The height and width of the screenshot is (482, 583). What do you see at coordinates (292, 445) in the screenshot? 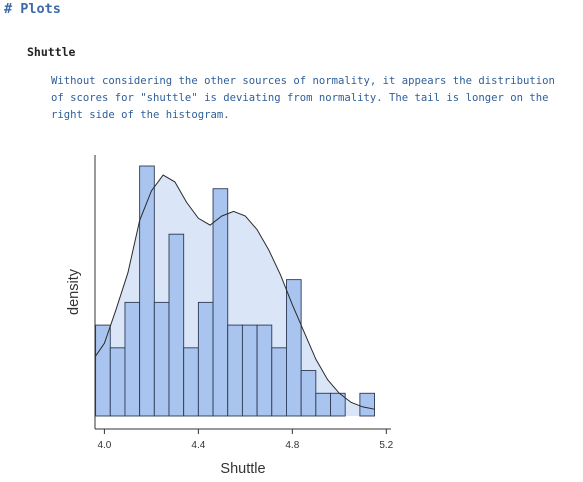
I see `x-tick-label: 4.8` at bounding box center [292, 445].